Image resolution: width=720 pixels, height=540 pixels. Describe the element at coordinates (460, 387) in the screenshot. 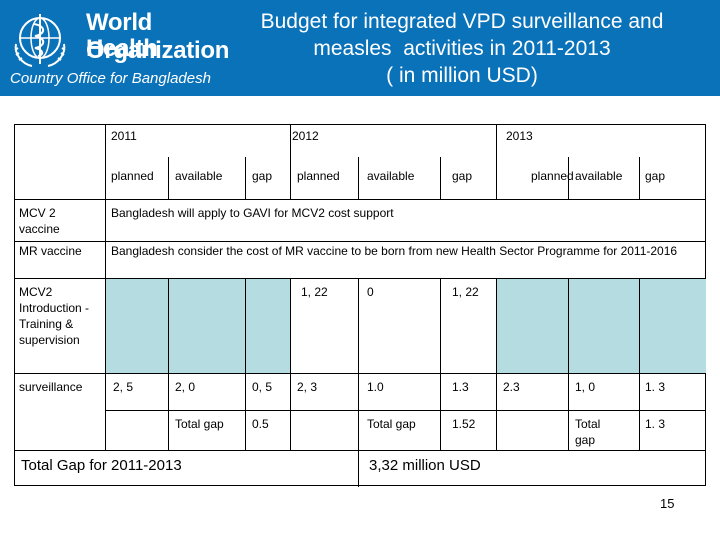

I see `surv-2012-gap: 1.3` at that location.